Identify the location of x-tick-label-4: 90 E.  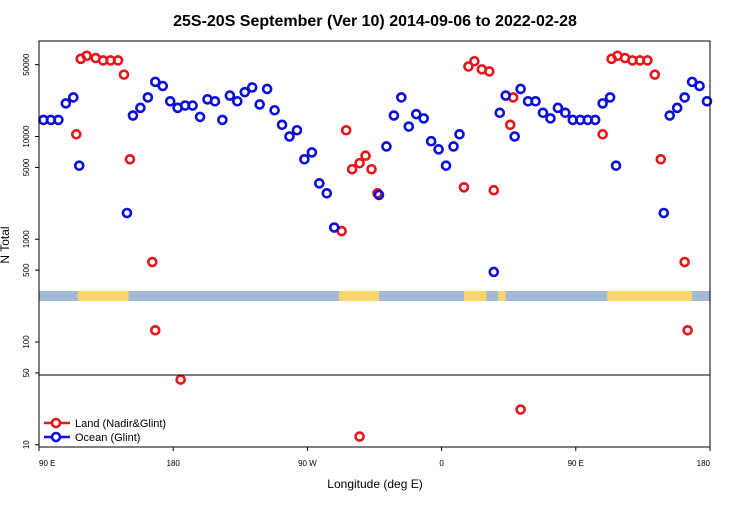
(576, 463).